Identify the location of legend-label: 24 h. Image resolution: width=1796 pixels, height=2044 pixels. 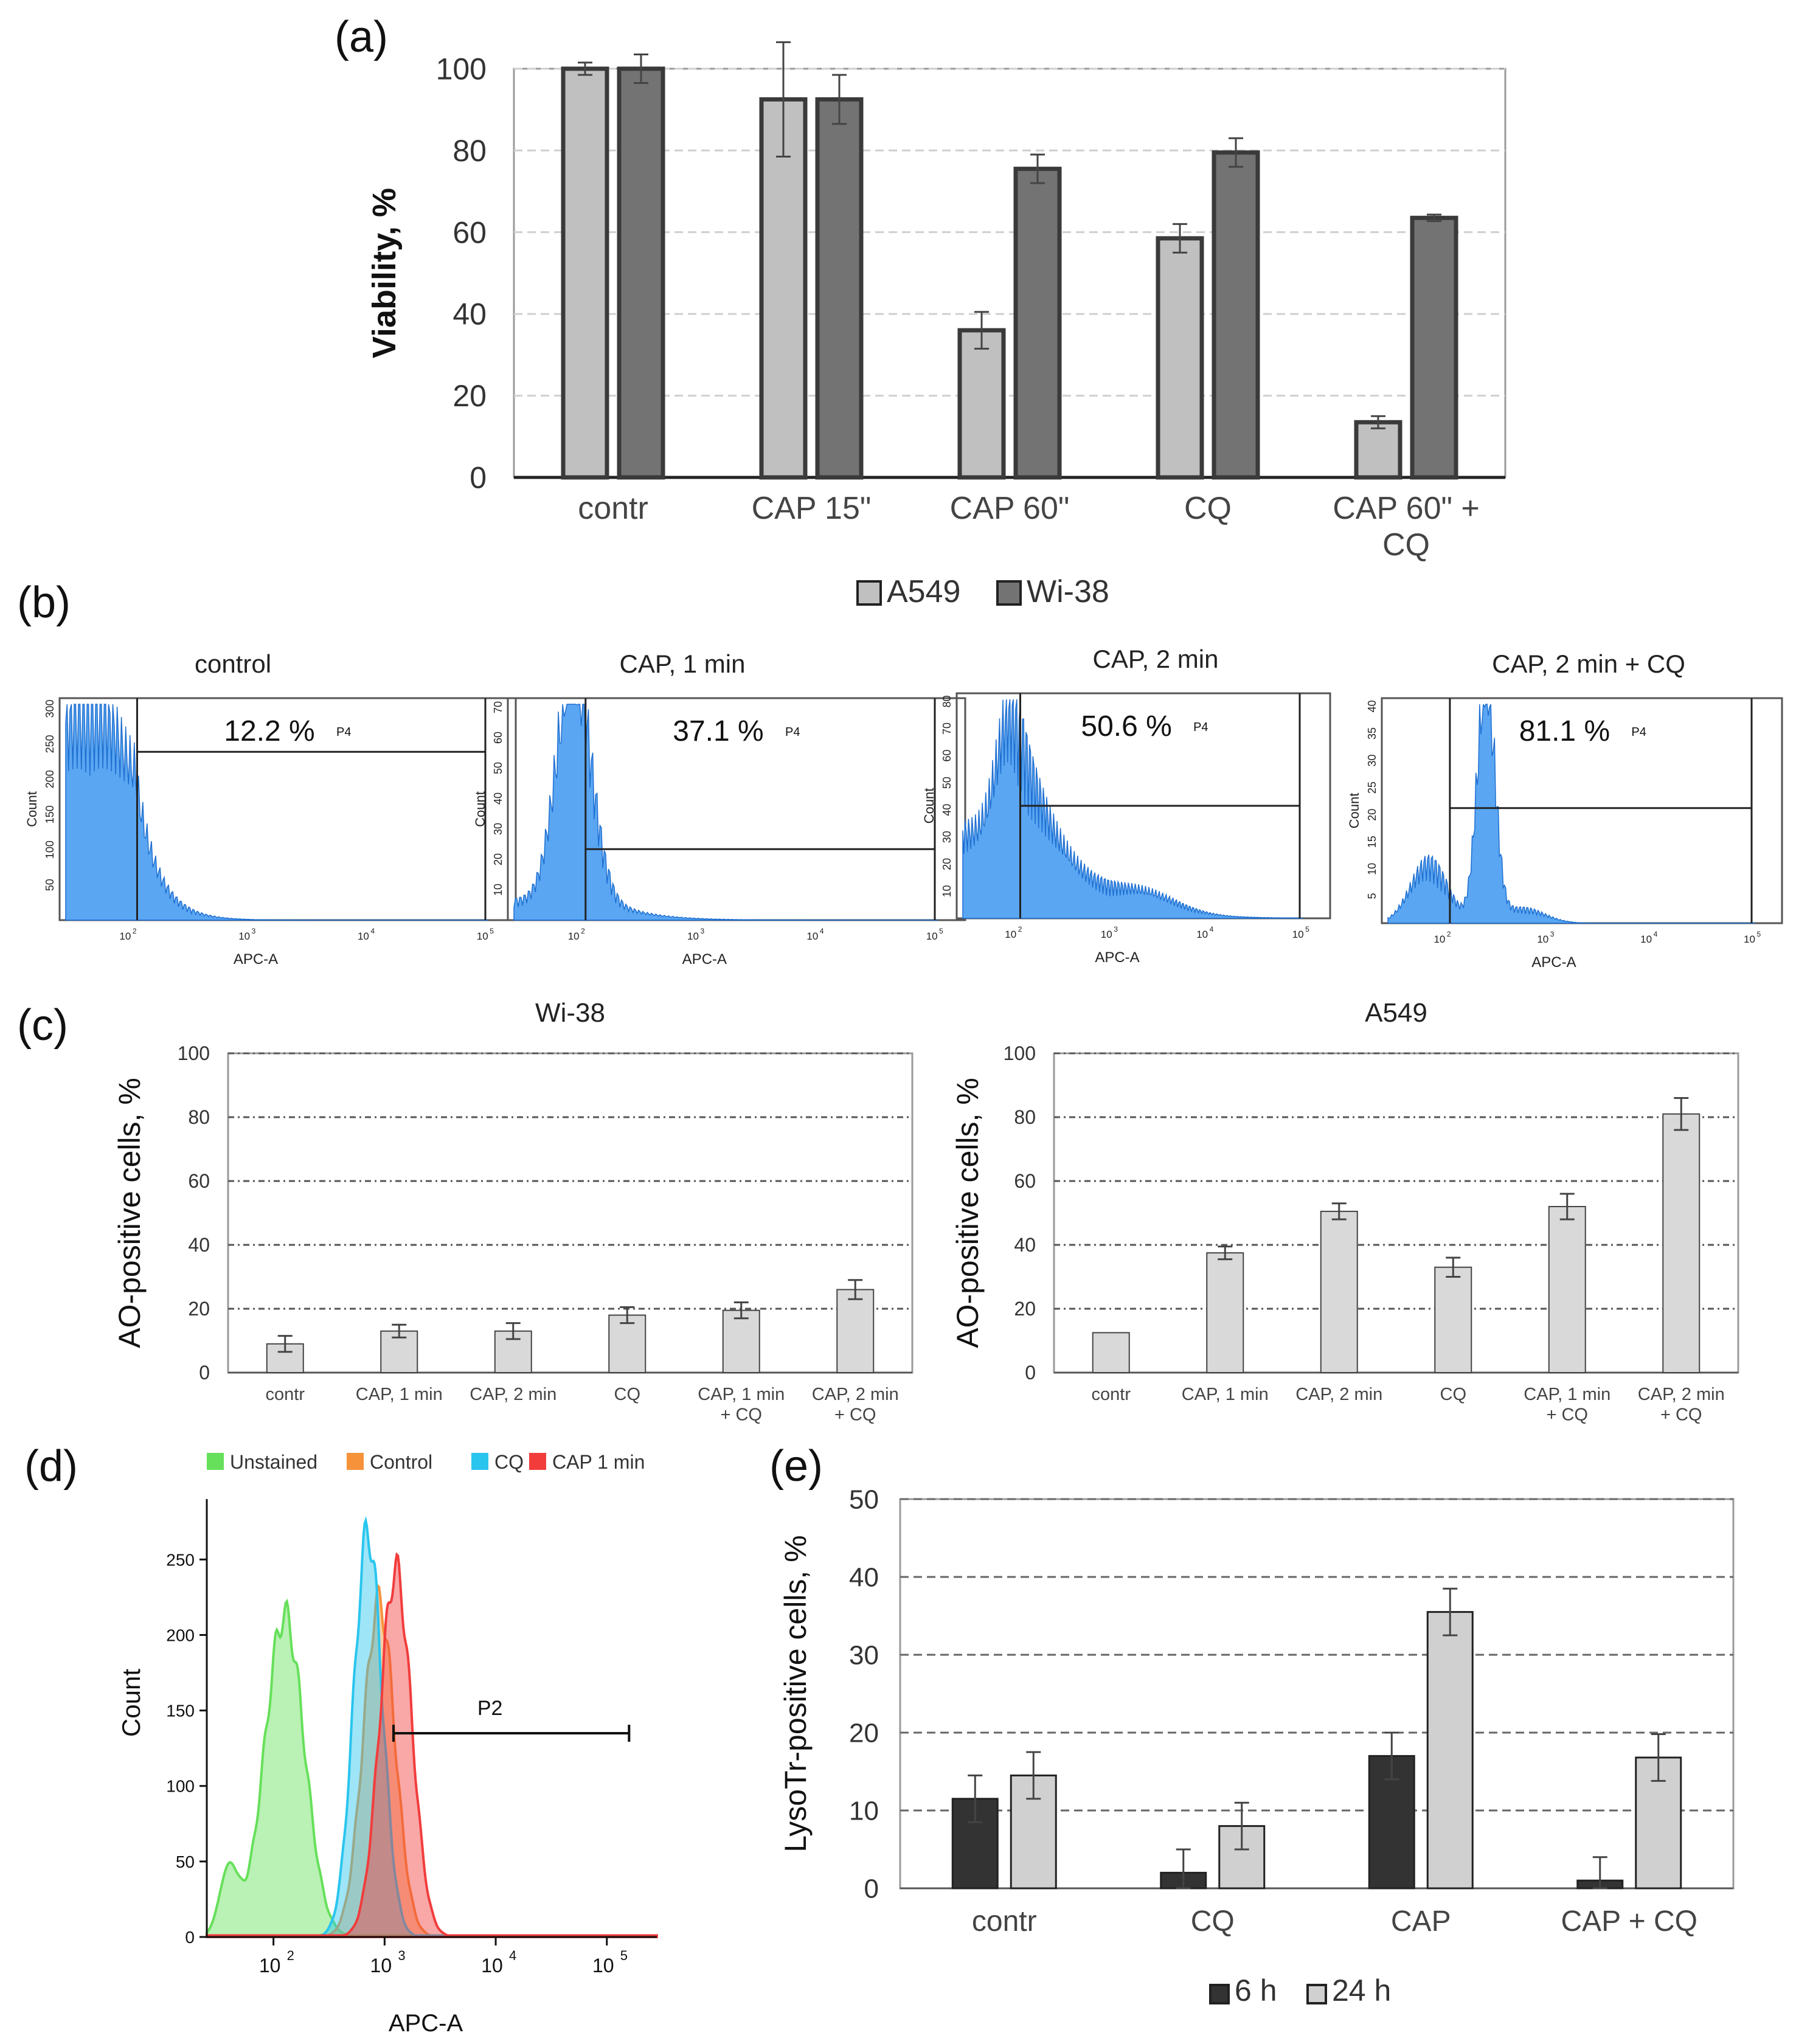
(1361, 1990).